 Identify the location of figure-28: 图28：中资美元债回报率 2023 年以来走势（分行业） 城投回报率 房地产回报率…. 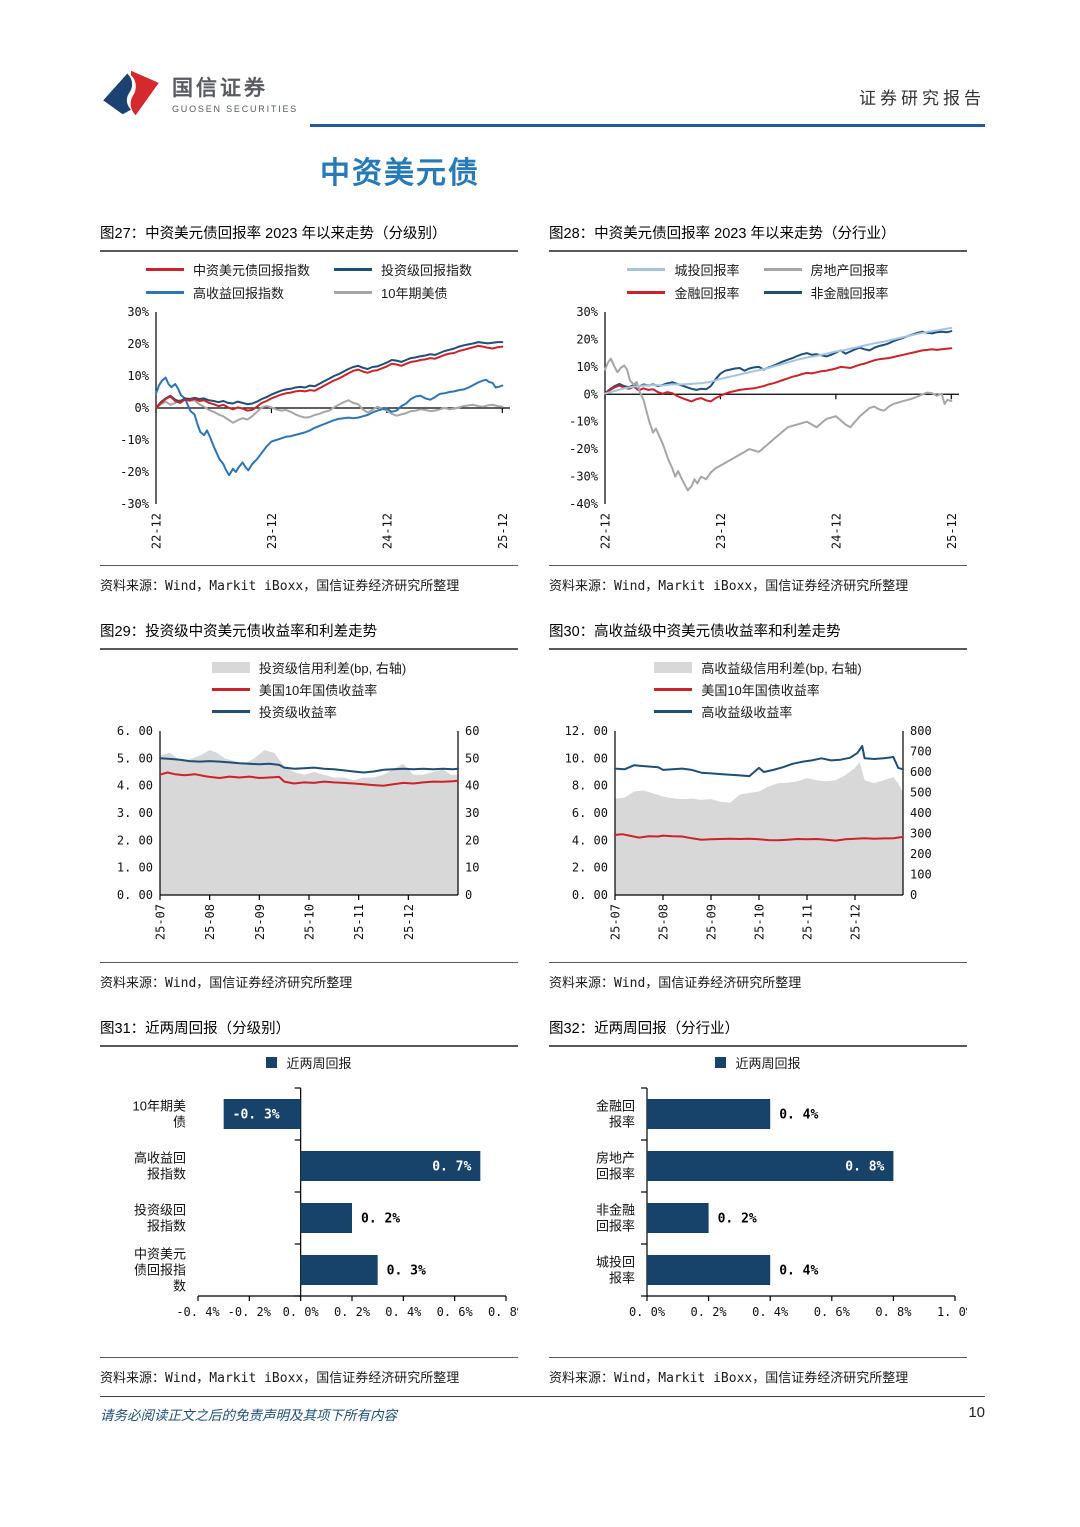
(758, 407).